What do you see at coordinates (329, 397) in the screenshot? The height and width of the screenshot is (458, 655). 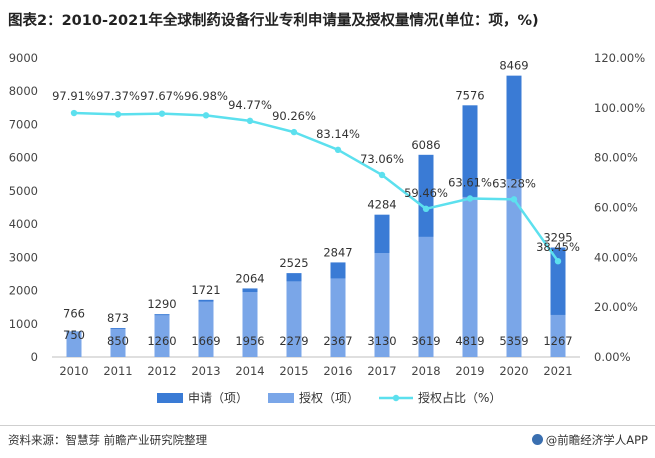 I see `legend-label-grant: 授权（项）` at bounding box center [329, 397].